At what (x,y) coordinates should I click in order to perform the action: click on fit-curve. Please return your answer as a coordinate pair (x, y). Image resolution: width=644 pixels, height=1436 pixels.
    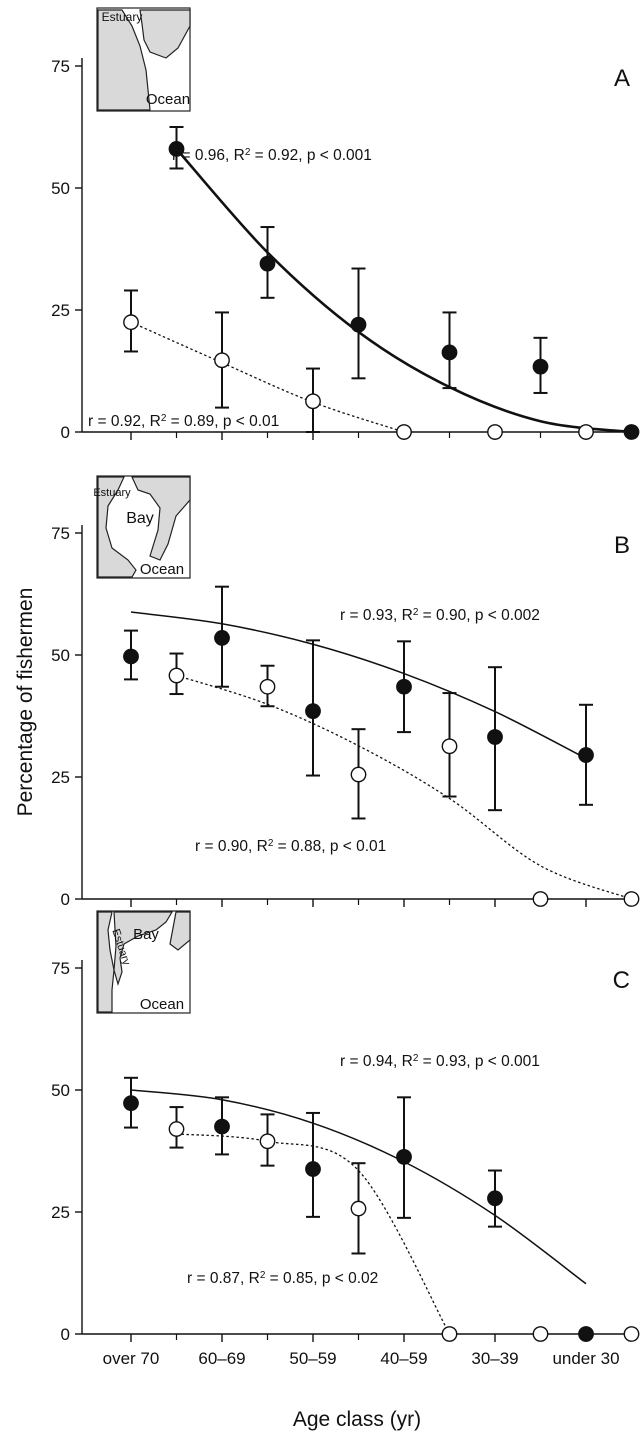
    Looking at the image, I should click on (404, 290).